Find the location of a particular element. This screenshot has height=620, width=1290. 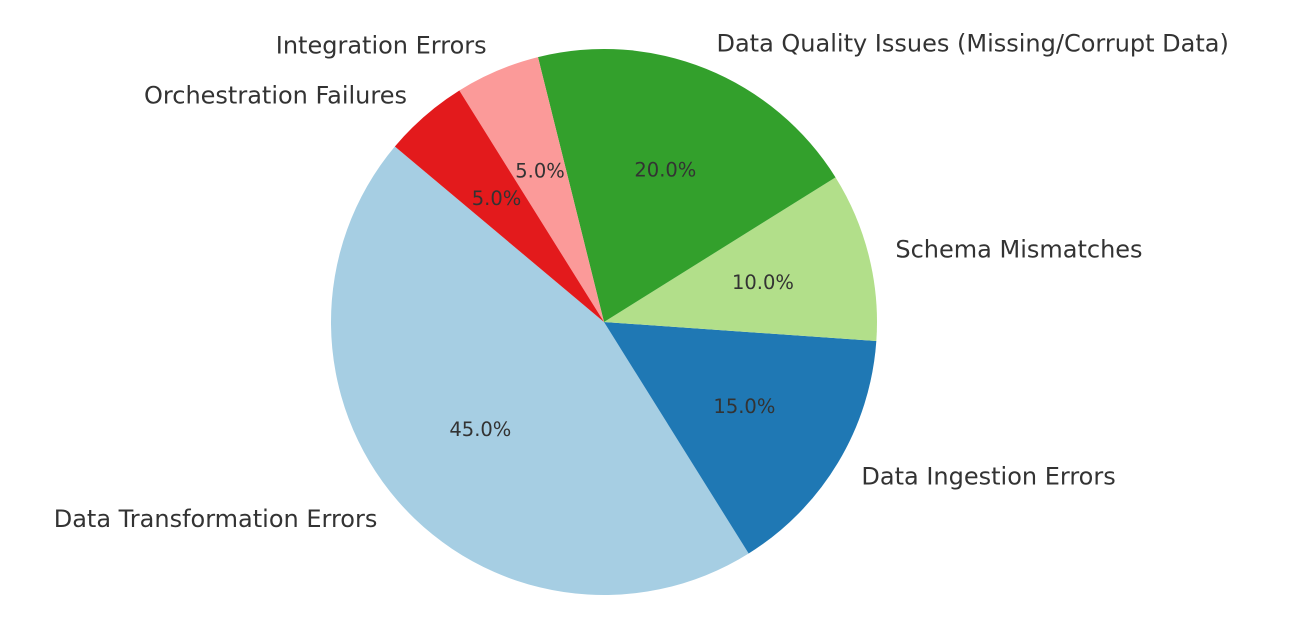

slice-label-data-transformation-errors: Data Transformation Errors is located at coordinates (216, 519).